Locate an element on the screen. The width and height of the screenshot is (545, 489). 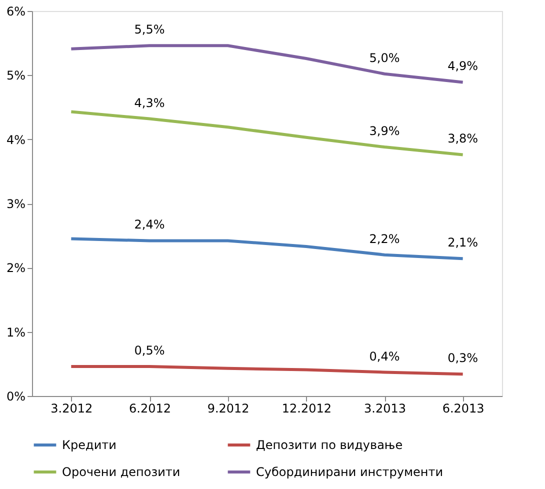
y-tick-label: 0% is located at coordinates (16, 397).